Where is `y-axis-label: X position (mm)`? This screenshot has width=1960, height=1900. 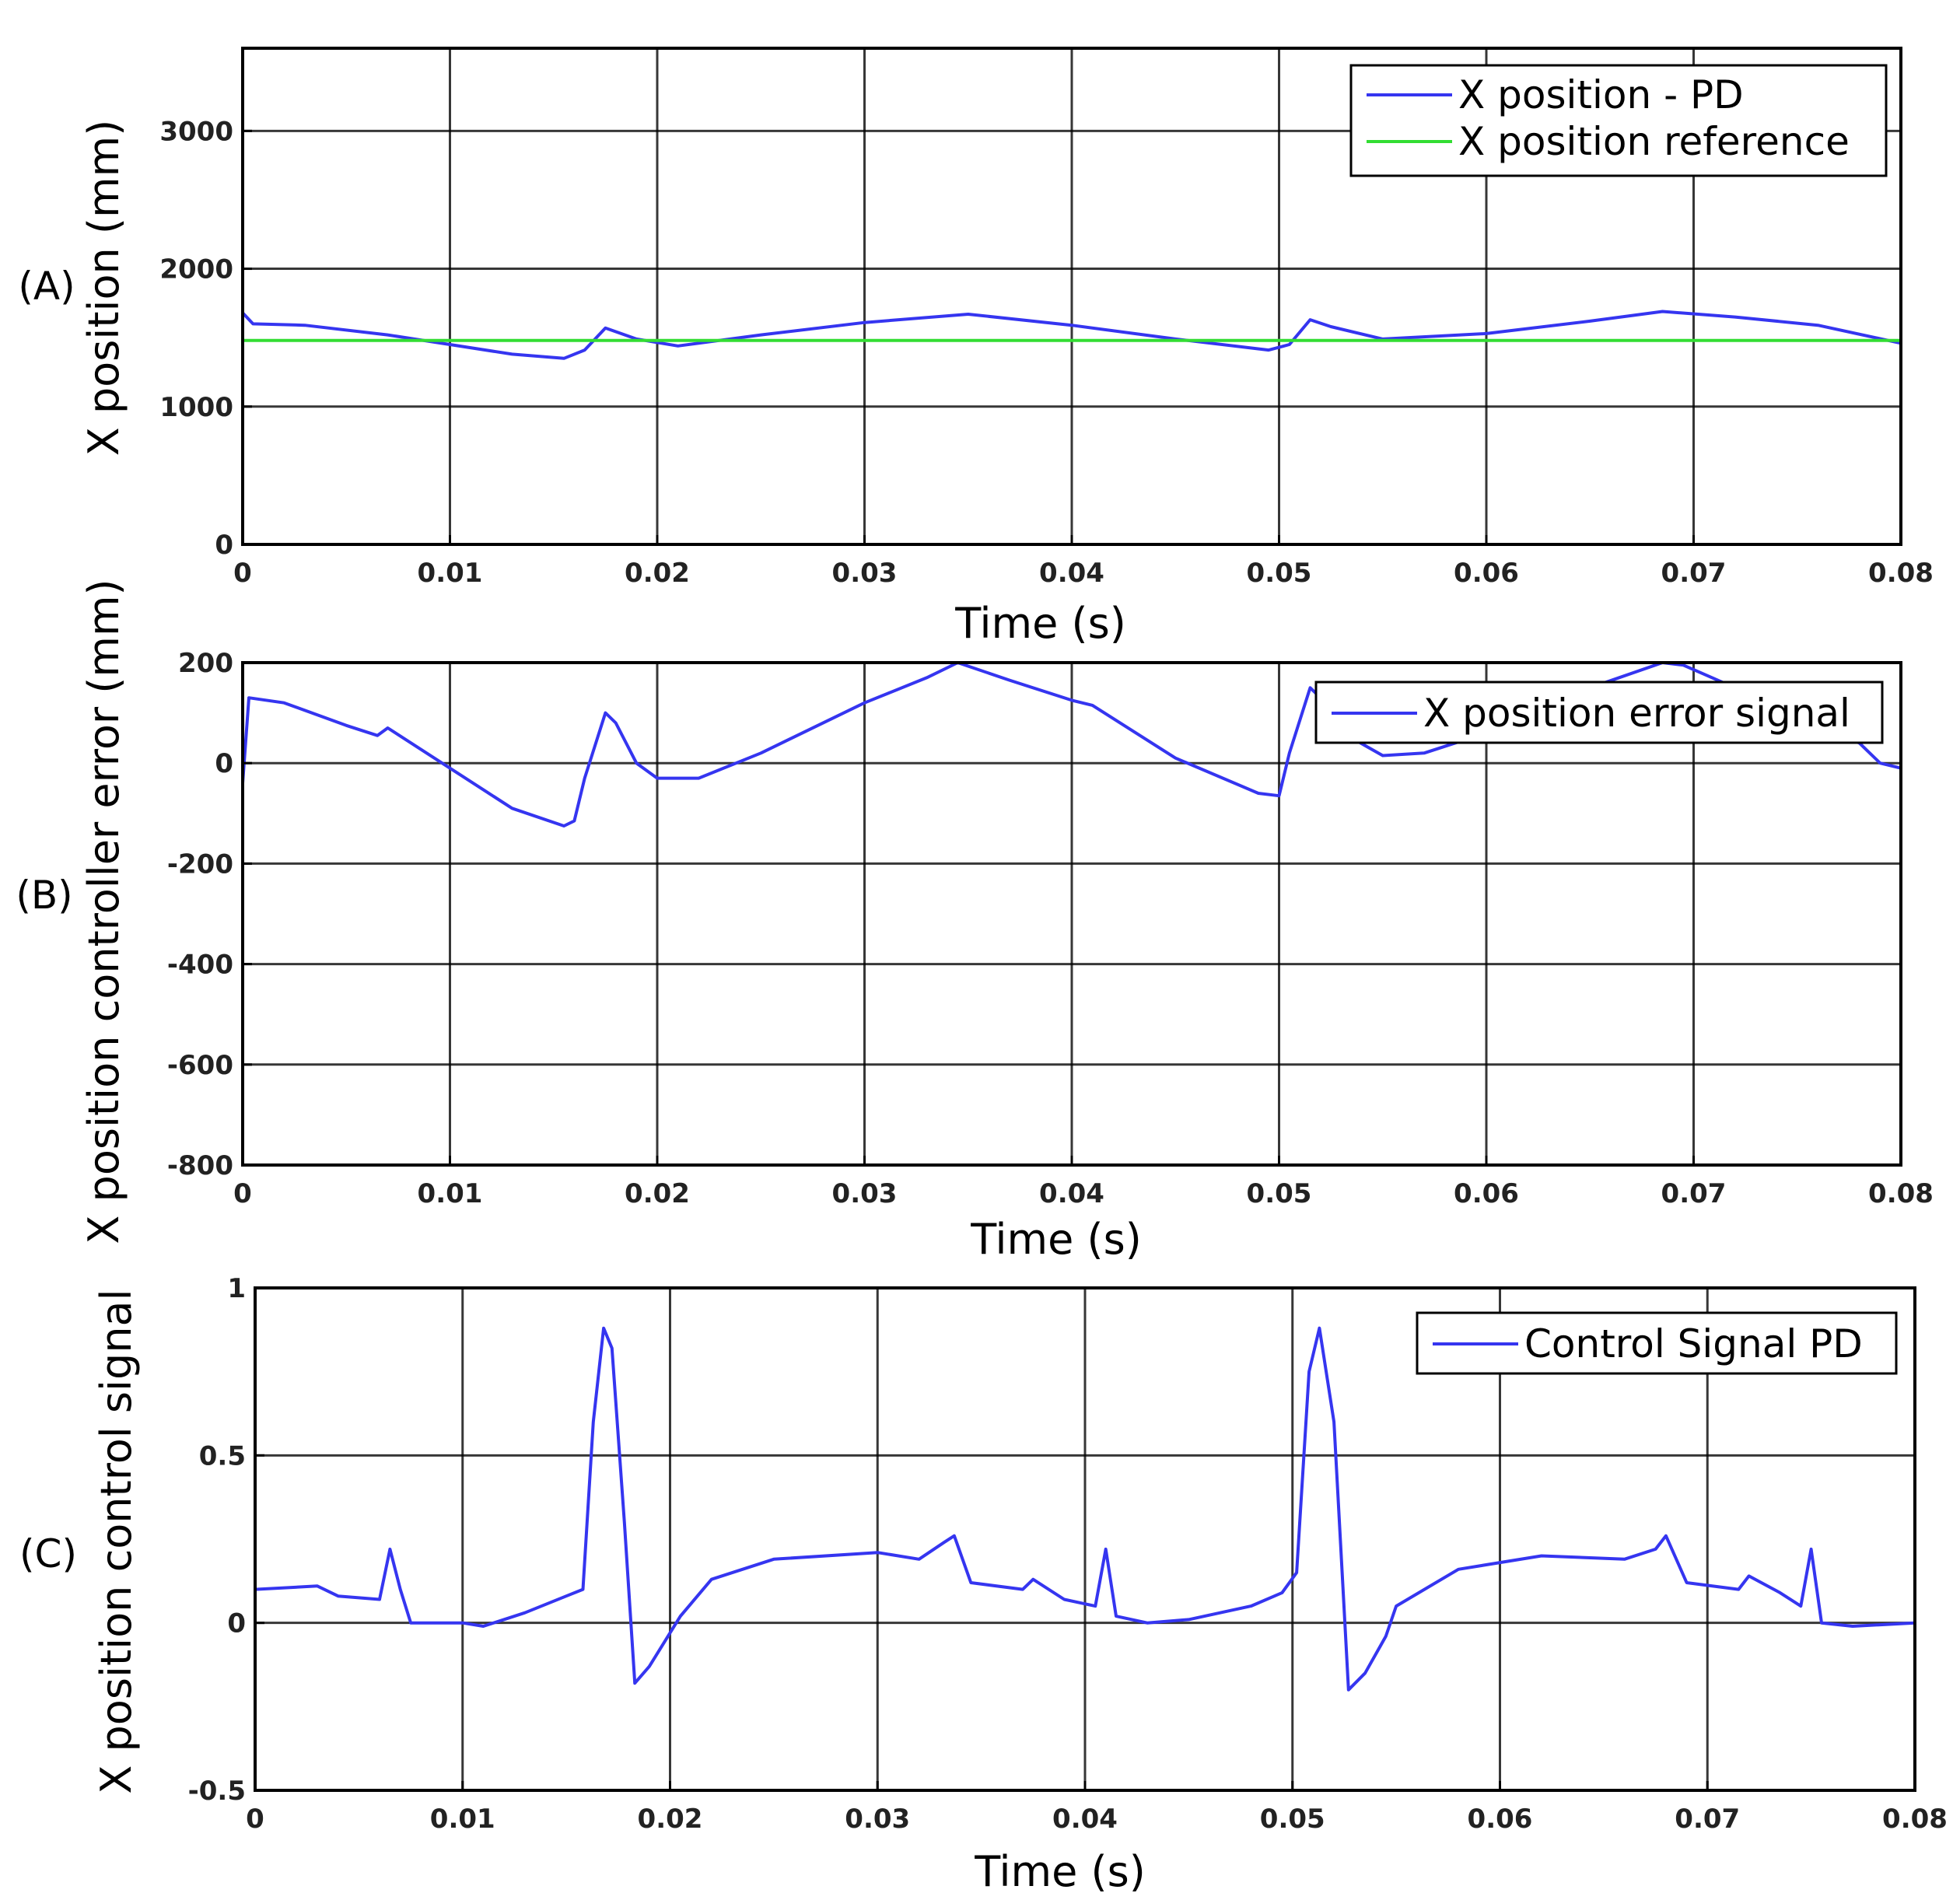
y-axis-label: X position (mm) is located at coordinates (104, 288).